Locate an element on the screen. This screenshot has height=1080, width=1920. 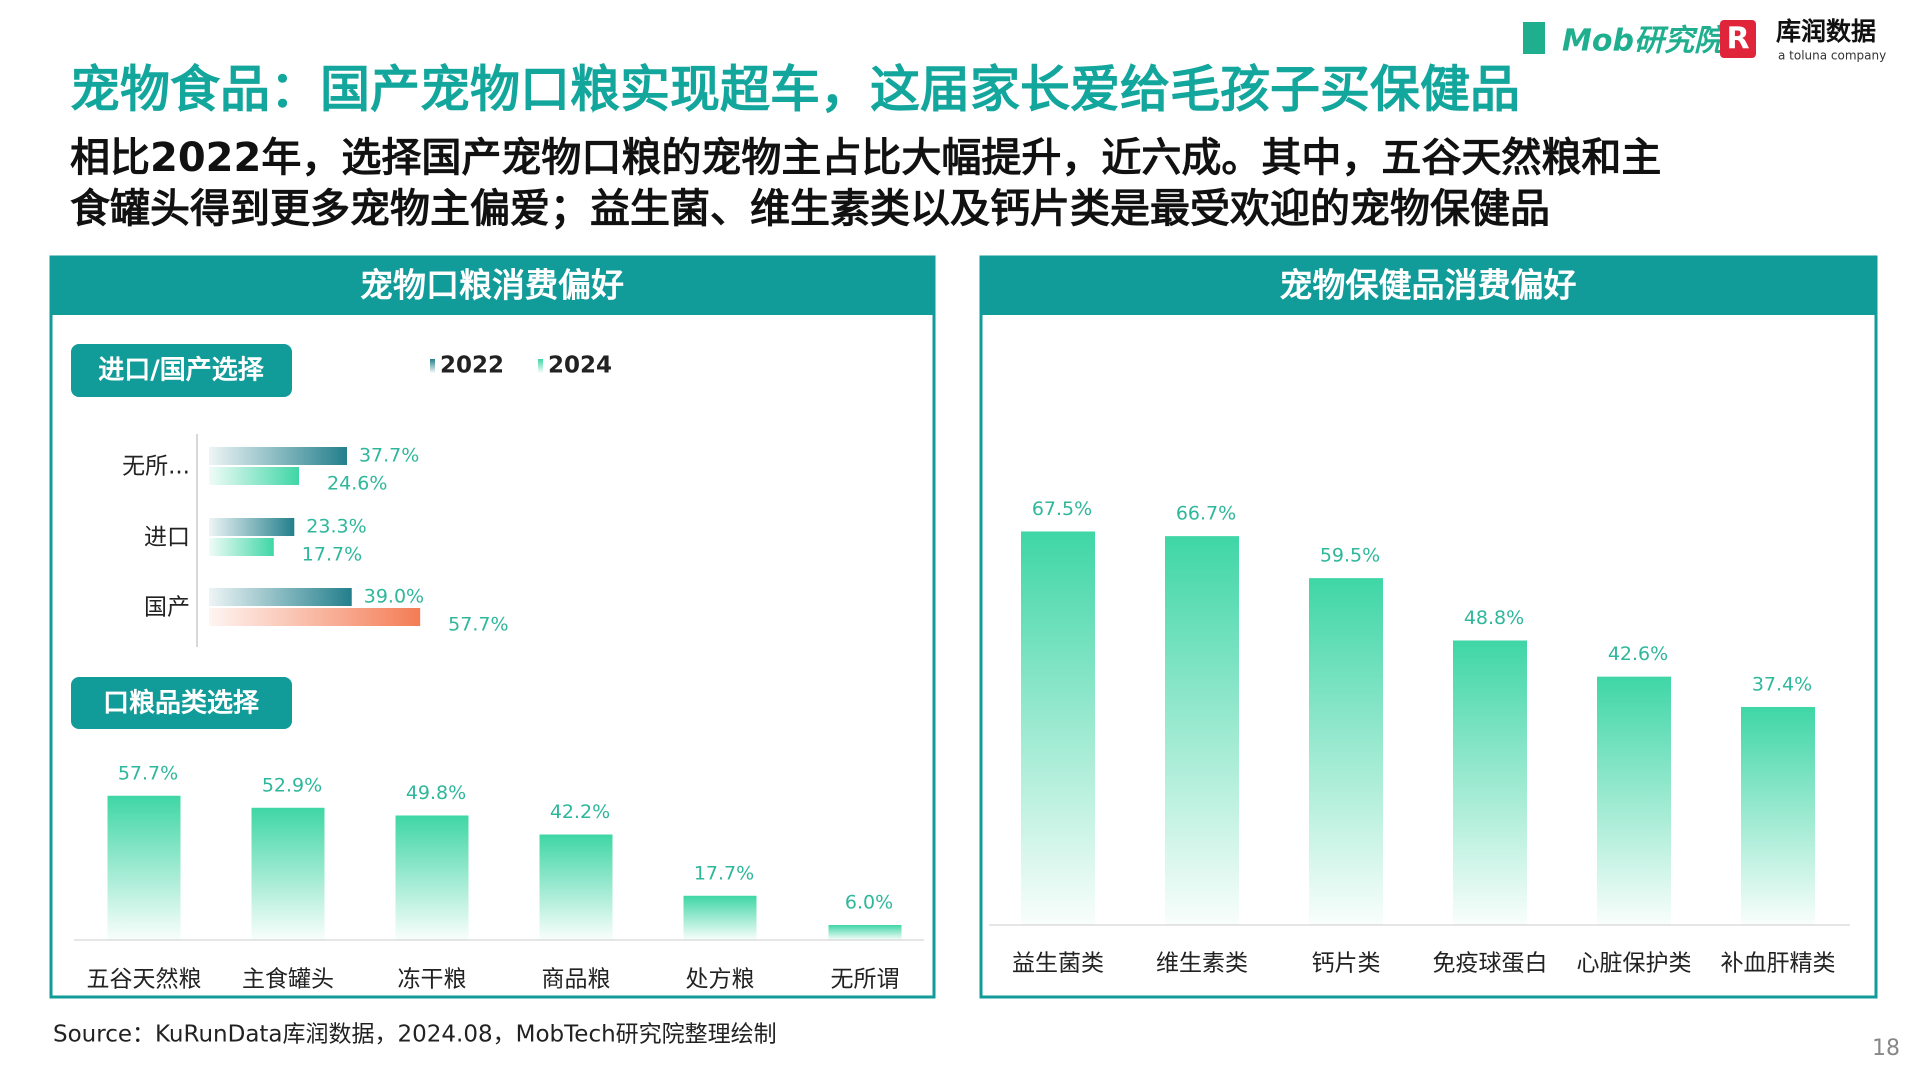
value-label: 24.6% is located at coordinates (357, 484).